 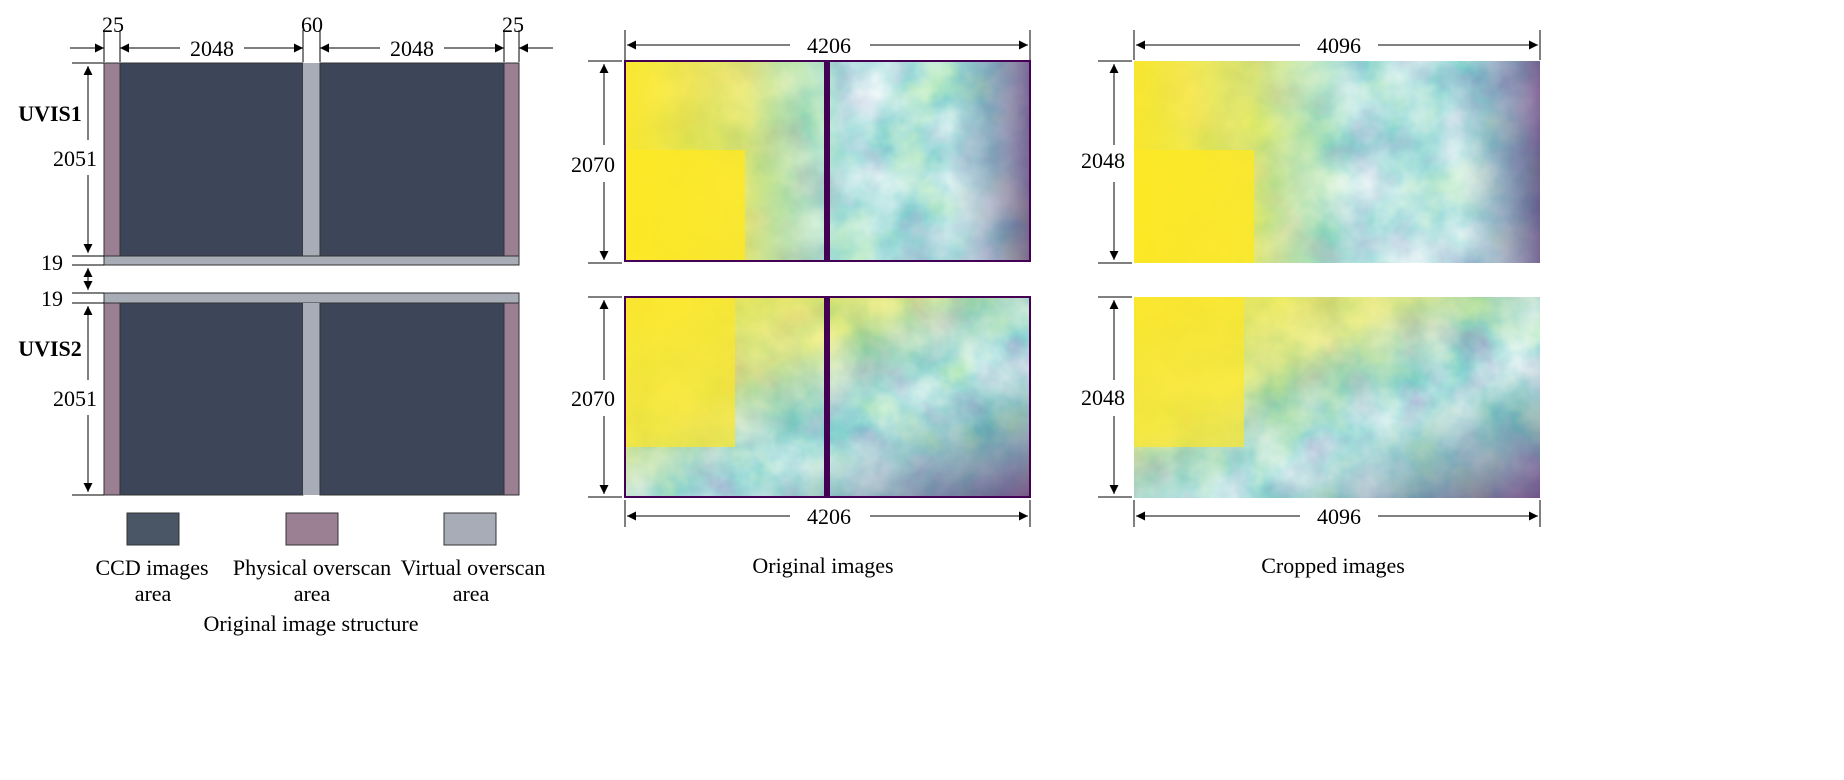 I want to click on original-height-top: 2070, so click(x=593, y=164).